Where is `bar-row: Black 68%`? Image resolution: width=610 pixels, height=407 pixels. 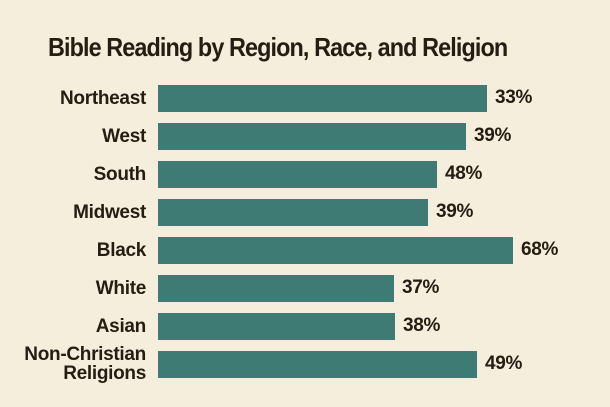
bar-row: Black 68% is located at coordinates (305, 250).